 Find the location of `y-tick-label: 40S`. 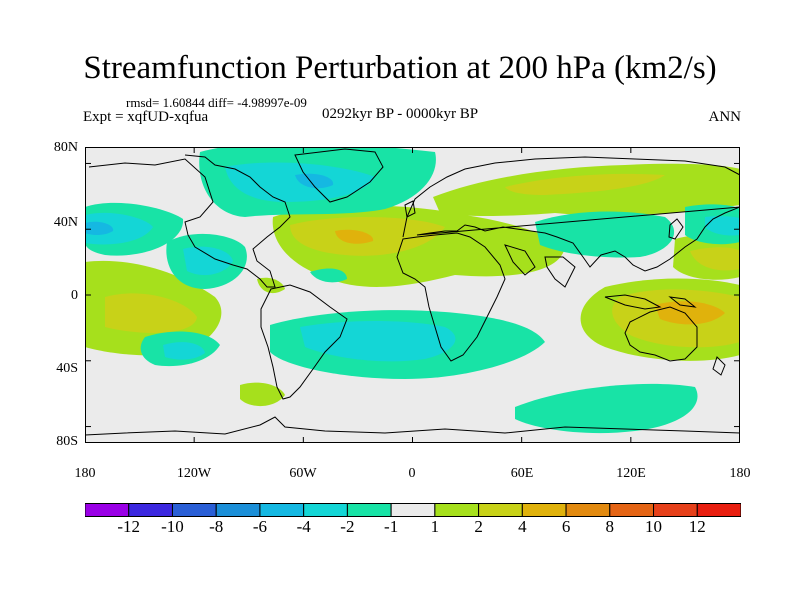

y-tick-label: 40S is located at coordinates (67, 368).